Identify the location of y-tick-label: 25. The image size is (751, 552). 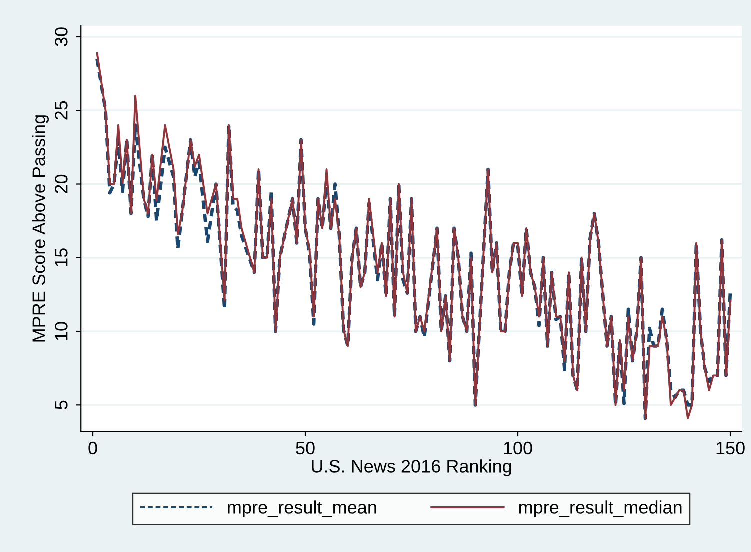
(61, 110).